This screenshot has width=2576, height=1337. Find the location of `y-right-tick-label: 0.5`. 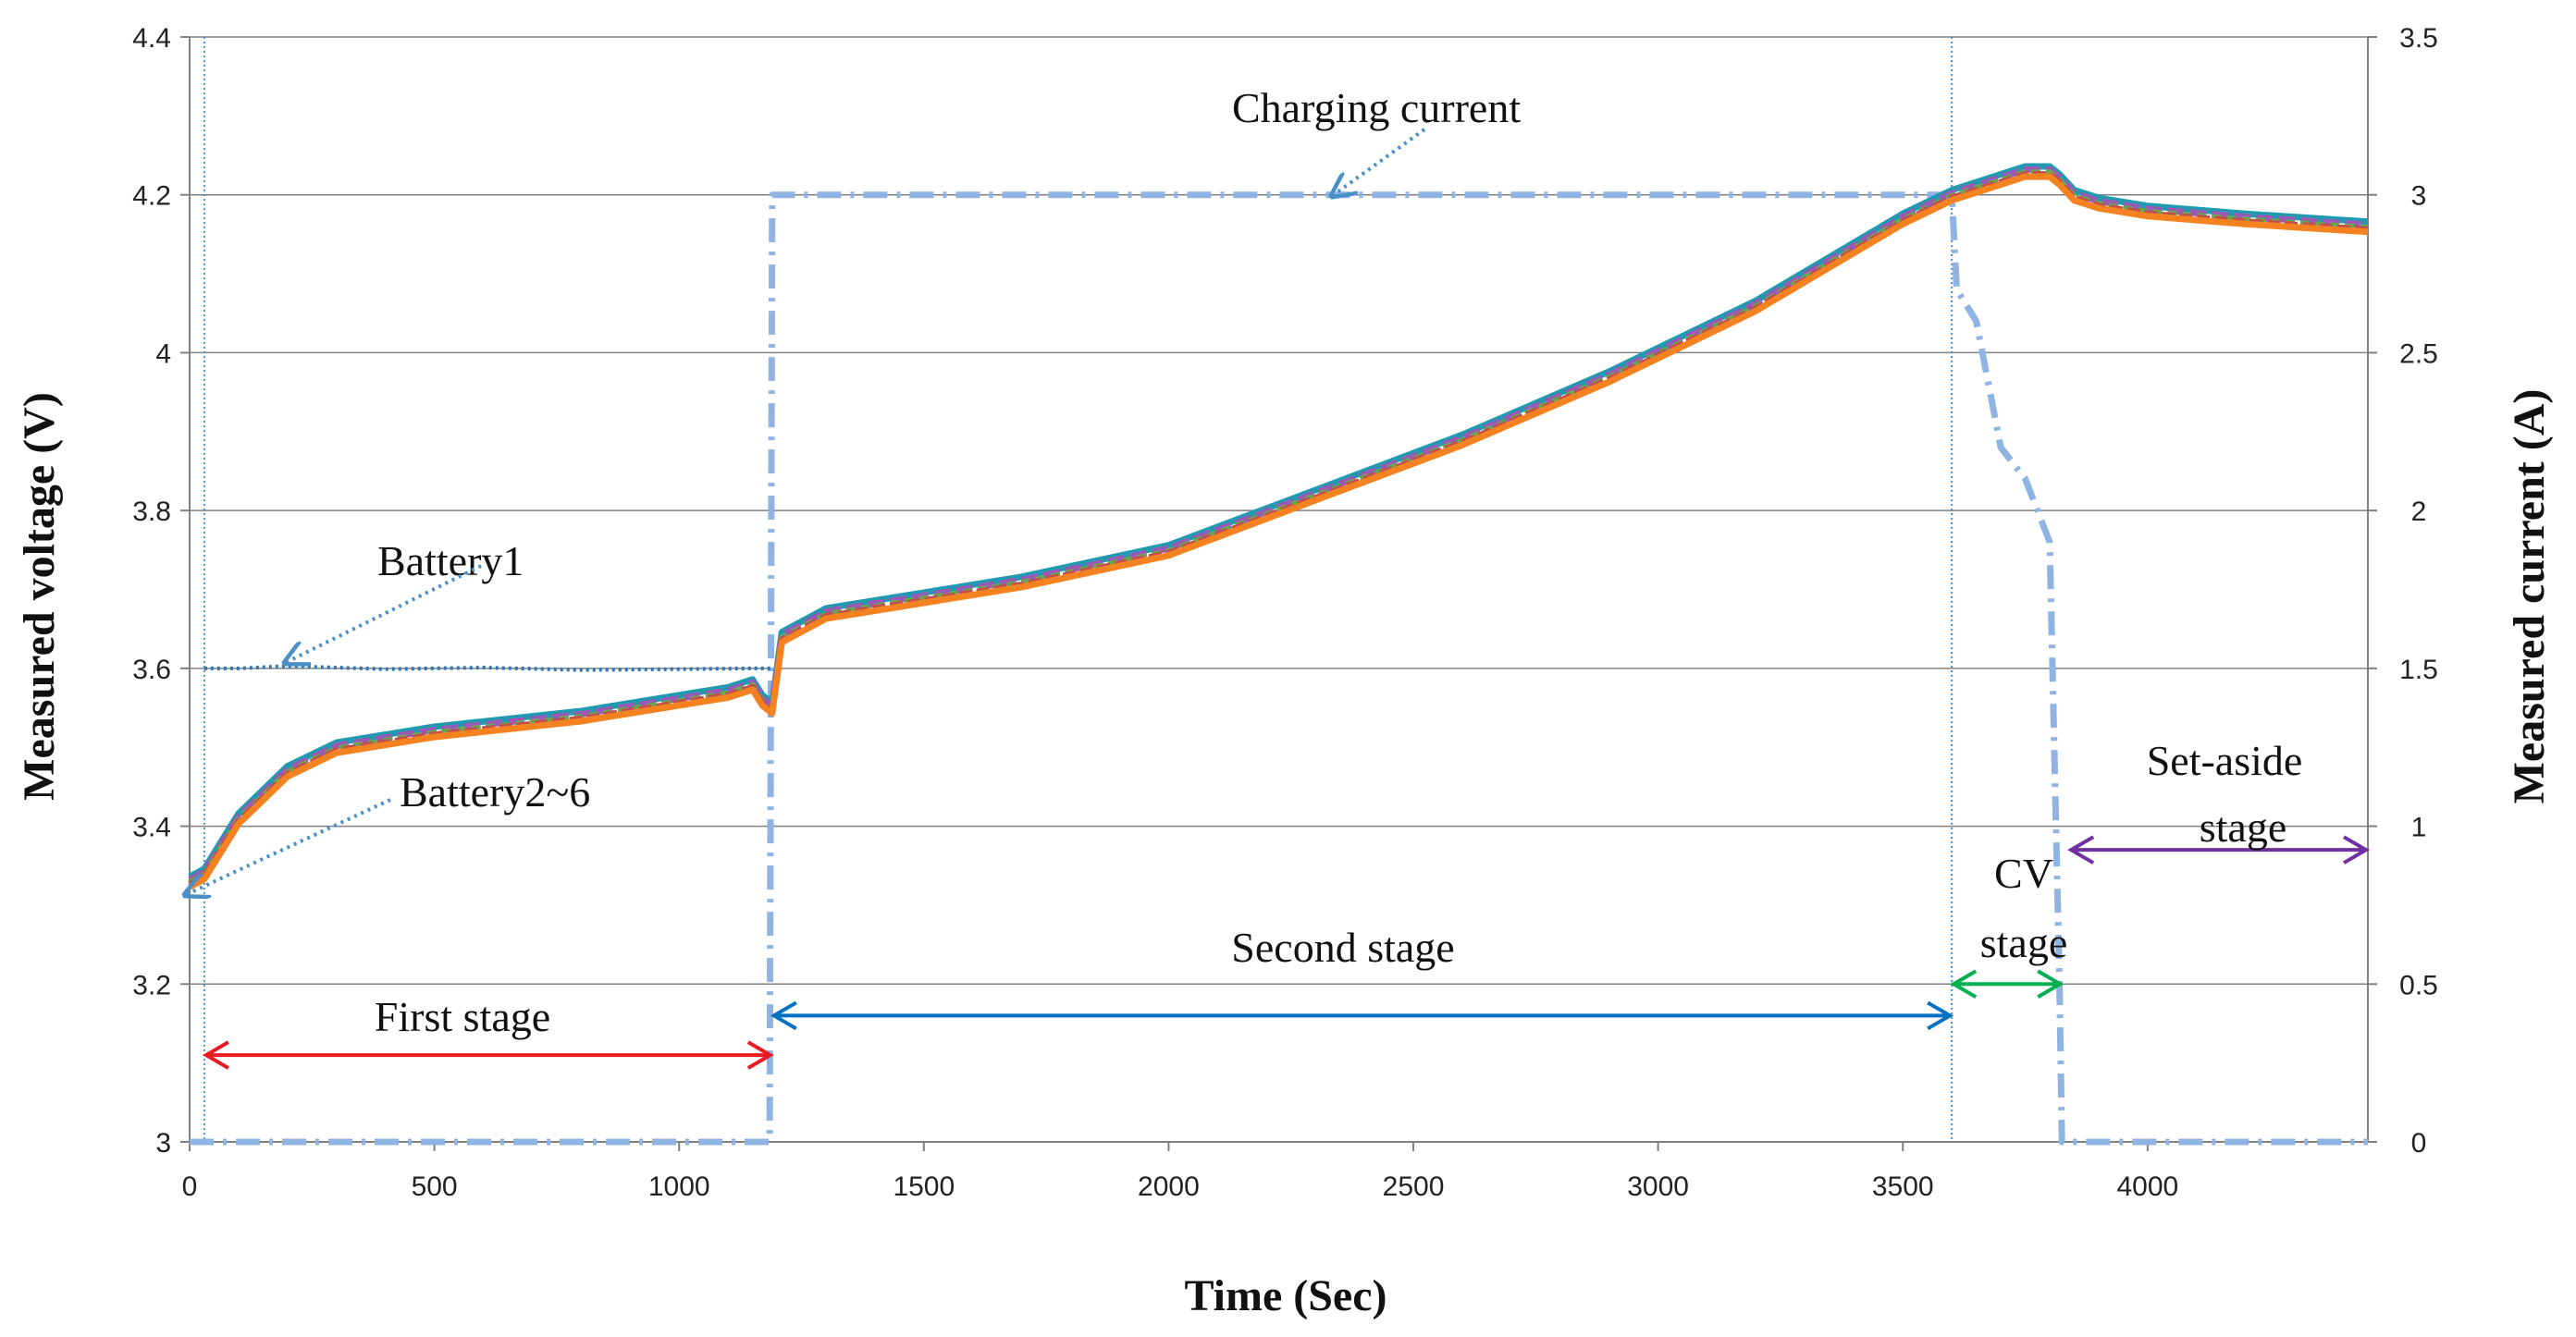

y-right-tick-label: 0.5 is located at coordinates (2418, 985).